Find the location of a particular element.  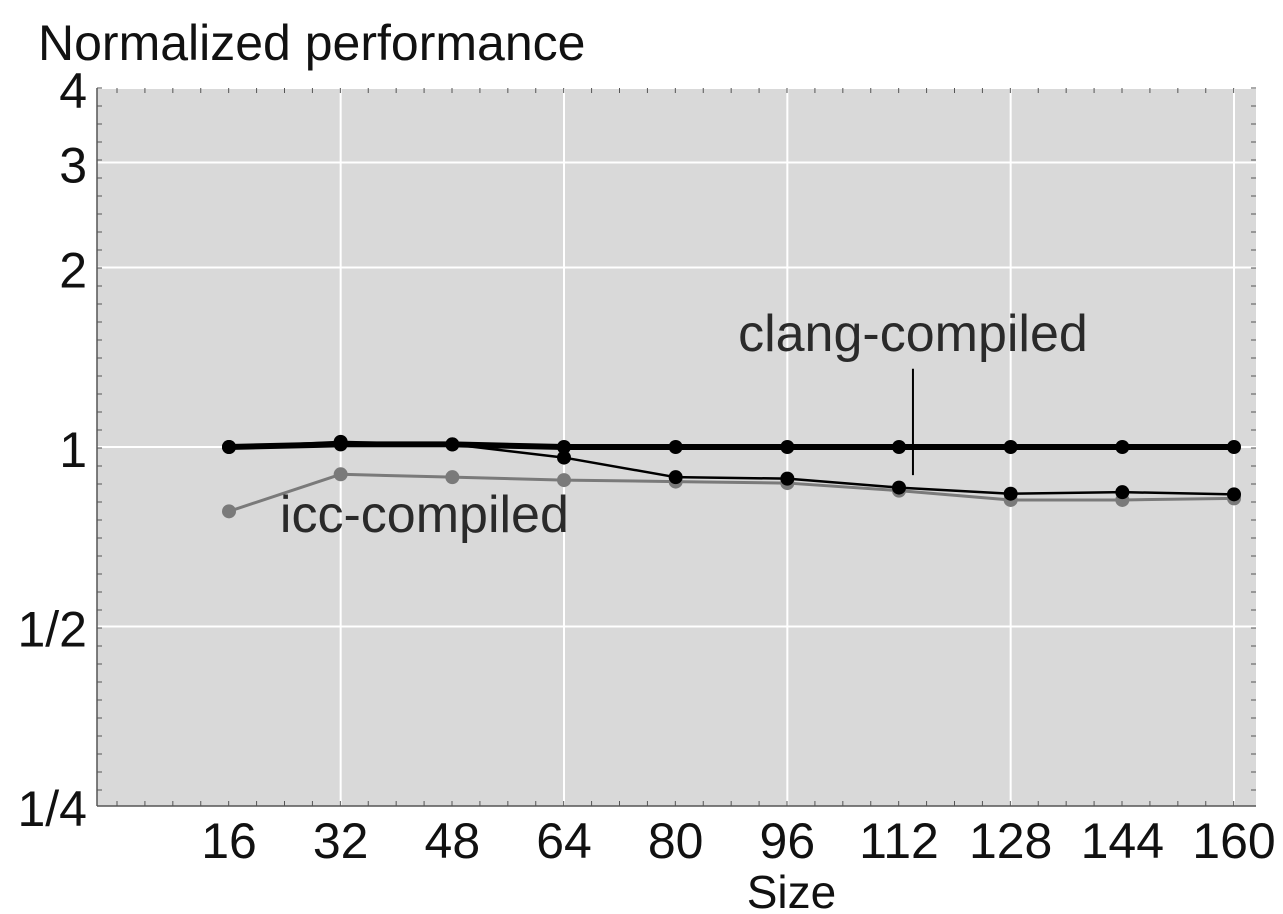

annotation-label: icc-compiled is located at coordinates (424, 515).